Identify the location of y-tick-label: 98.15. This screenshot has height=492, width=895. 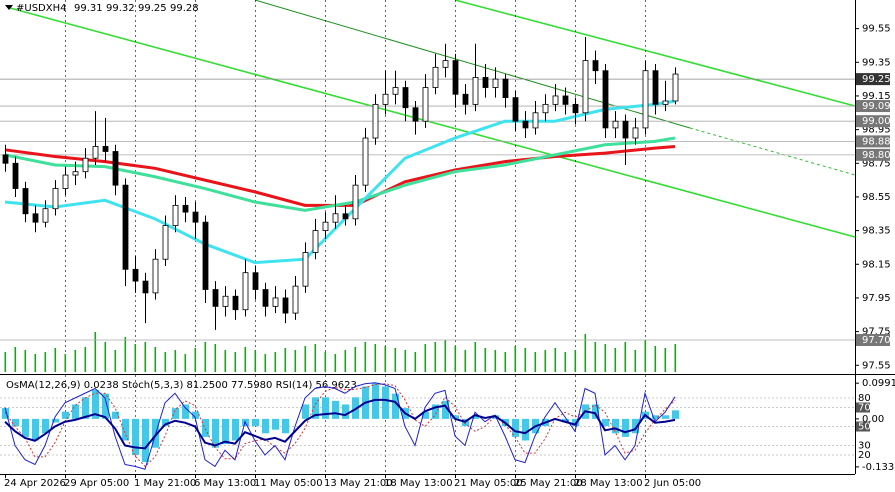
(876, 264).